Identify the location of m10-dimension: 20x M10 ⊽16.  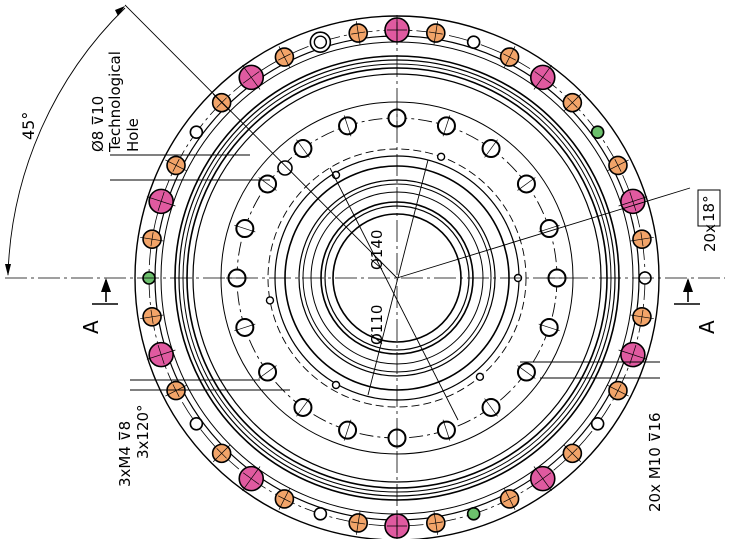
(655, 462).